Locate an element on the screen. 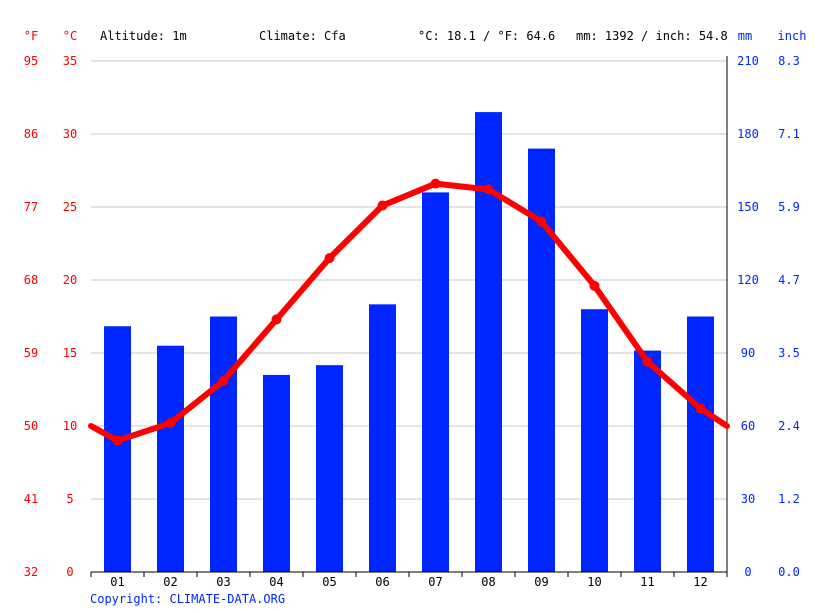 Image resolution: width=815 pixels, height=611 pixels. celsius-tick-label: 35 is located at coordinates (70, 61).